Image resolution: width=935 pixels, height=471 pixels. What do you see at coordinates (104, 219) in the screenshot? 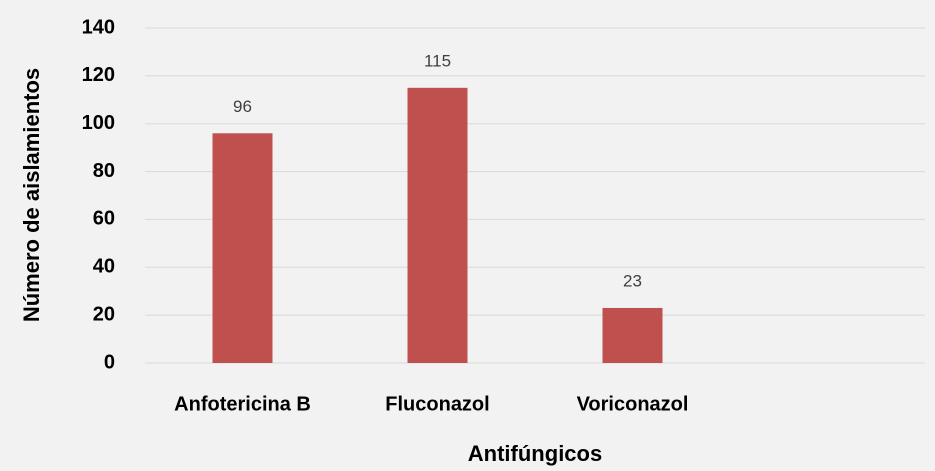
I see `y-tick-label: 60` at bounding box center [104, 219].